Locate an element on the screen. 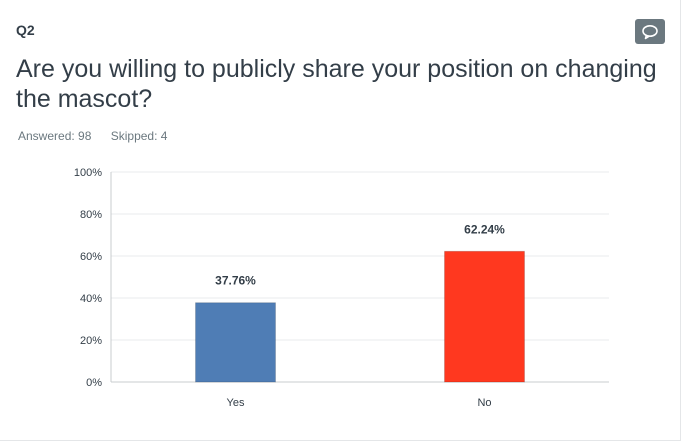 The height and width of the screenshot is (443, 683). comment-button is located at coordinates (650, 31).